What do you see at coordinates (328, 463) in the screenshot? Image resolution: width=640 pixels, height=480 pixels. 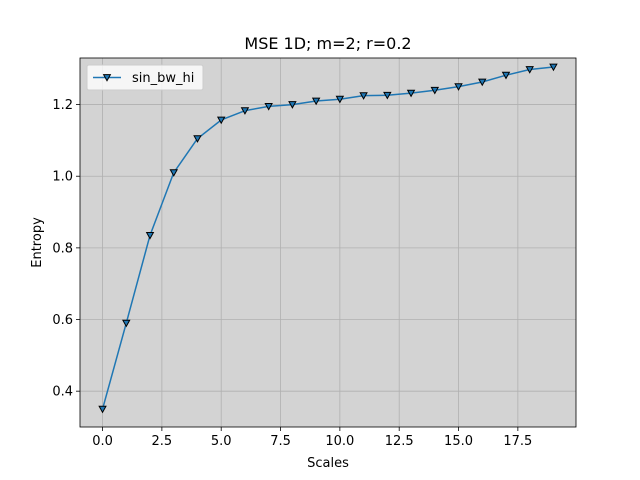 I see `x-axis-title: Scales` at bounding box center [328, 463].